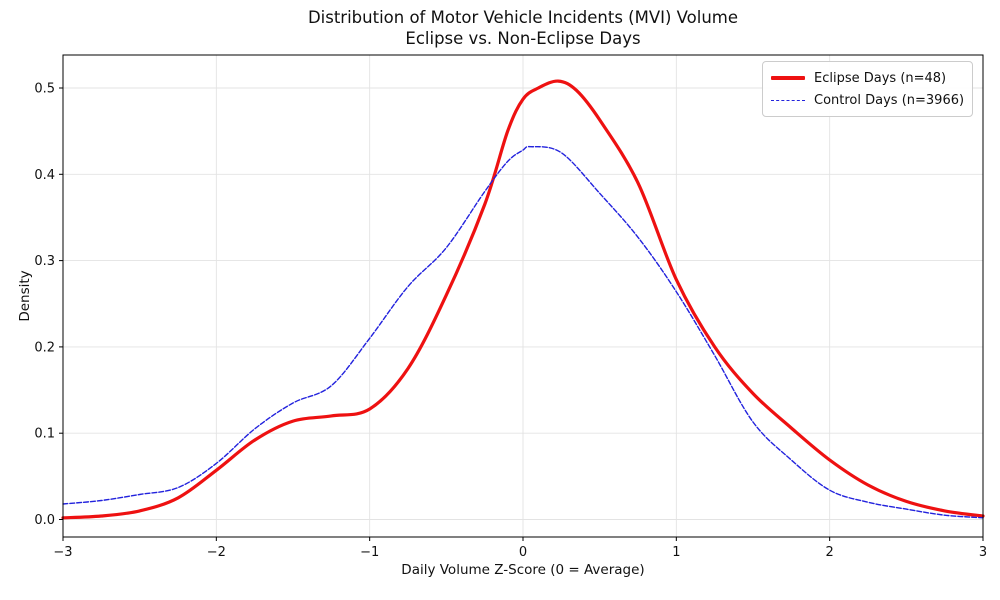 The height and width of the screenshot is (600, 1000). What do you see at coordinates (889, 100) in the screenshot?
I see `legend-label-control: Control Days (n=3966)` at bounding box center [889, 100].